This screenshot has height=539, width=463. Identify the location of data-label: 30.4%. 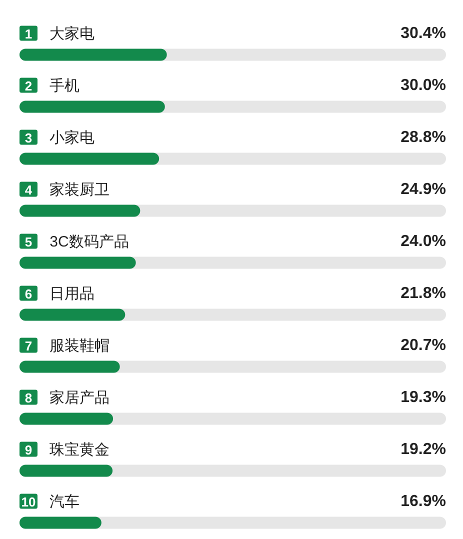
(423, 33).